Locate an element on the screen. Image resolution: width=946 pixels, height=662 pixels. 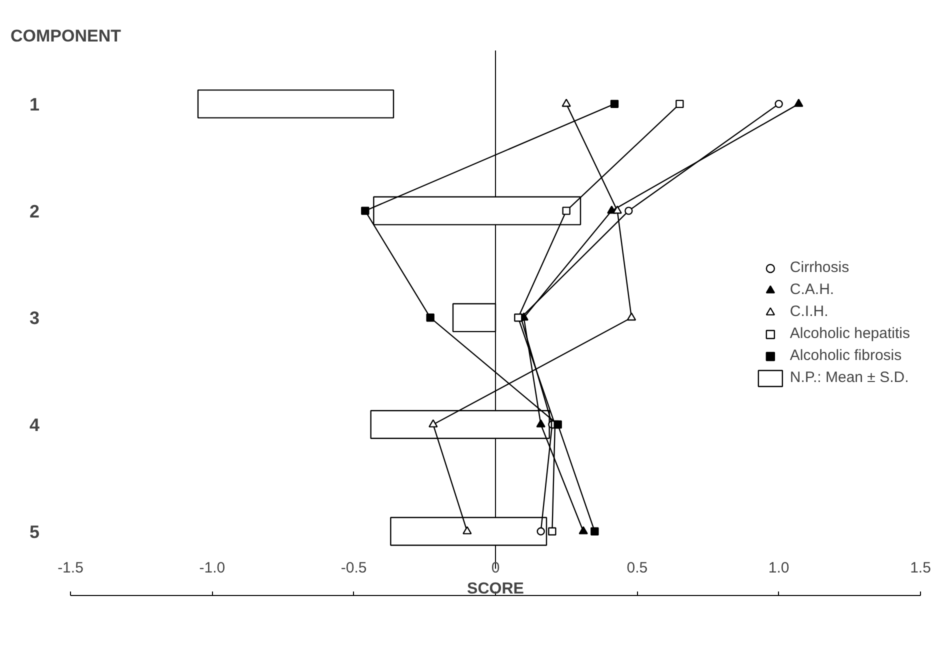
legend-label: Alcoholic fibrosis is located at coordinates (846, 355).